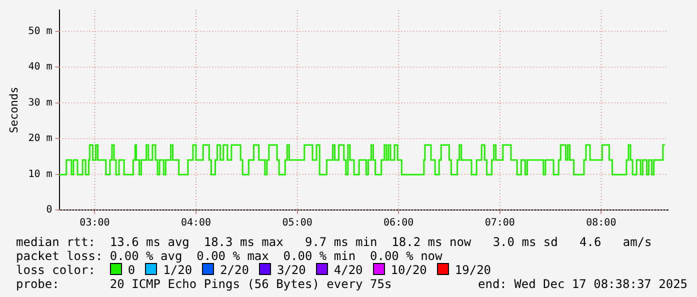 The image size is (697, 297). Describe the element at coordinates (601, 223) in the screenshot. I see `x-tick-label: 08:00` at that location.